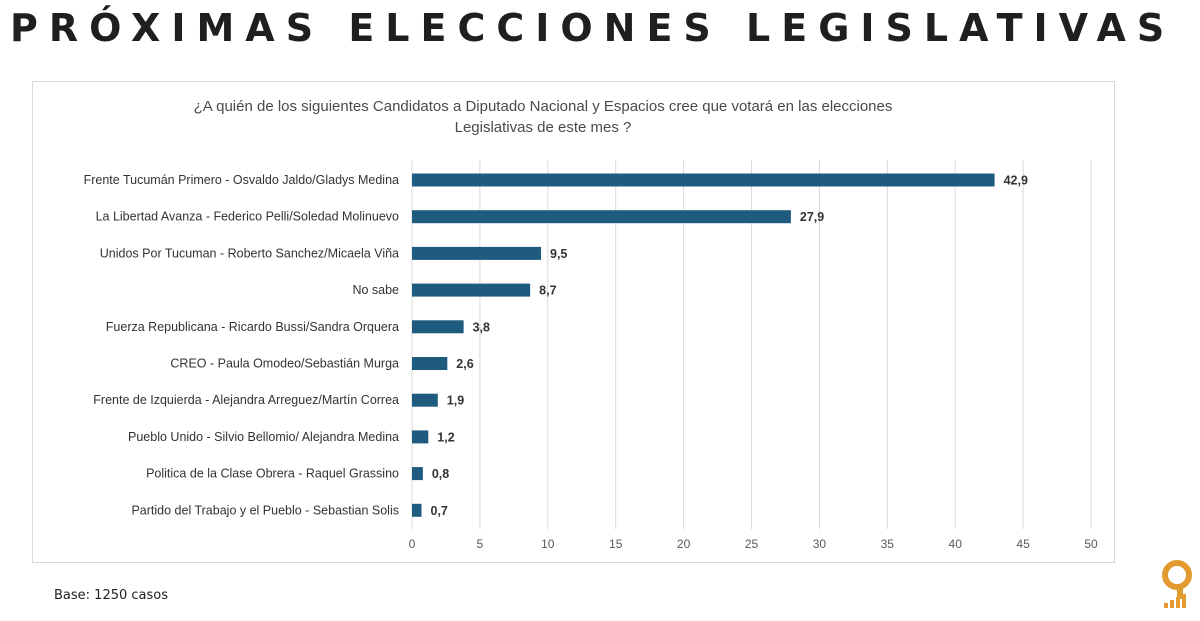 This screenshot has width=1200, height=621. I want to click on value-label: 2,6, so click(464, 364).